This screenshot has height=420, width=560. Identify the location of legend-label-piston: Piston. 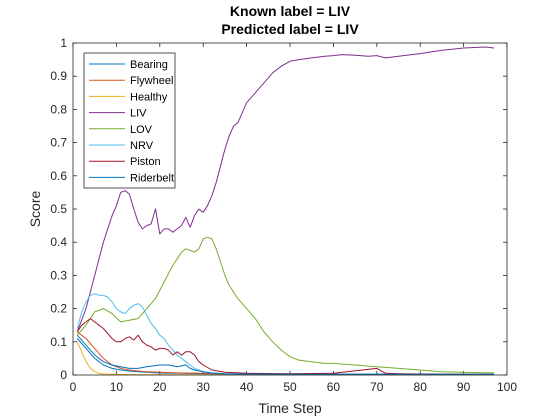
(145, 162).